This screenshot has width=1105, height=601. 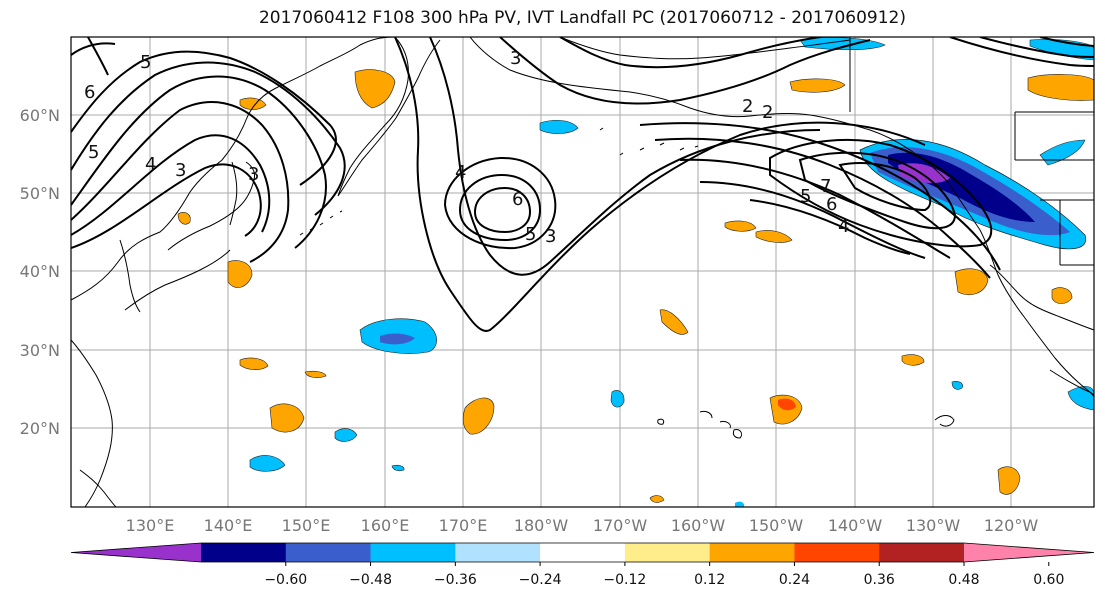 I want to click on lat-labels: 60°N 50°N 40°N 30°N 20°N, so click(x=40, y=272).